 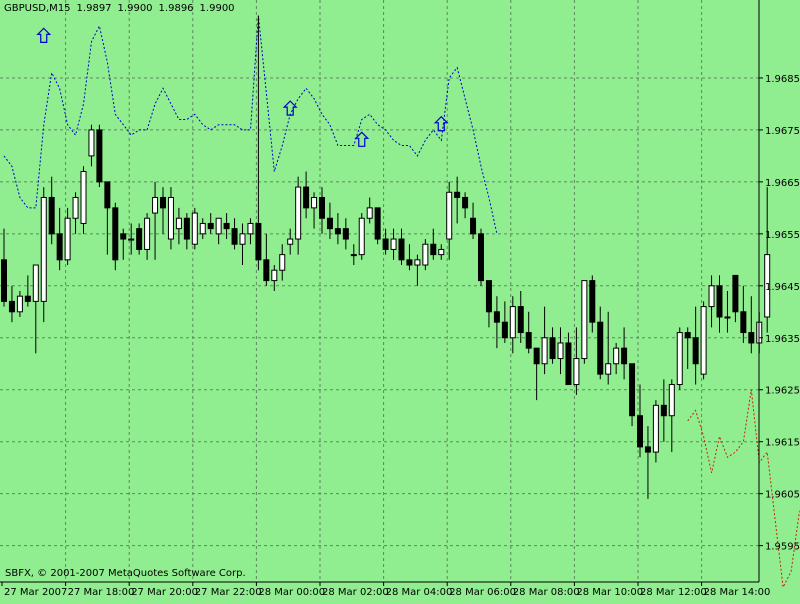 I want to click on y-tick-label: 1.9615, so click(x=782, y=443).